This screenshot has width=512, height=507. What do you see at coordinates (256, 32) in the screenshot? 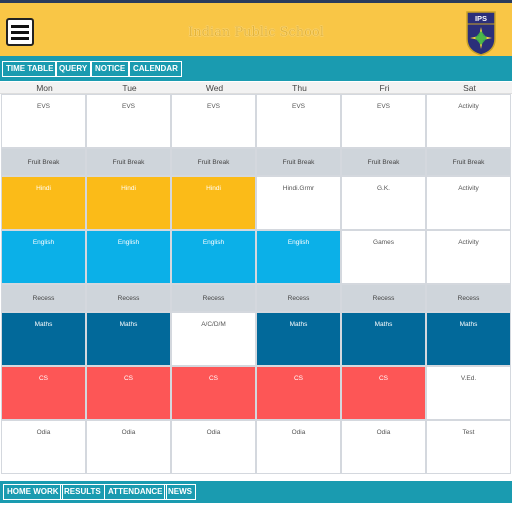
I see `app-title: Indian Public School` at bounding box center [256, 32].